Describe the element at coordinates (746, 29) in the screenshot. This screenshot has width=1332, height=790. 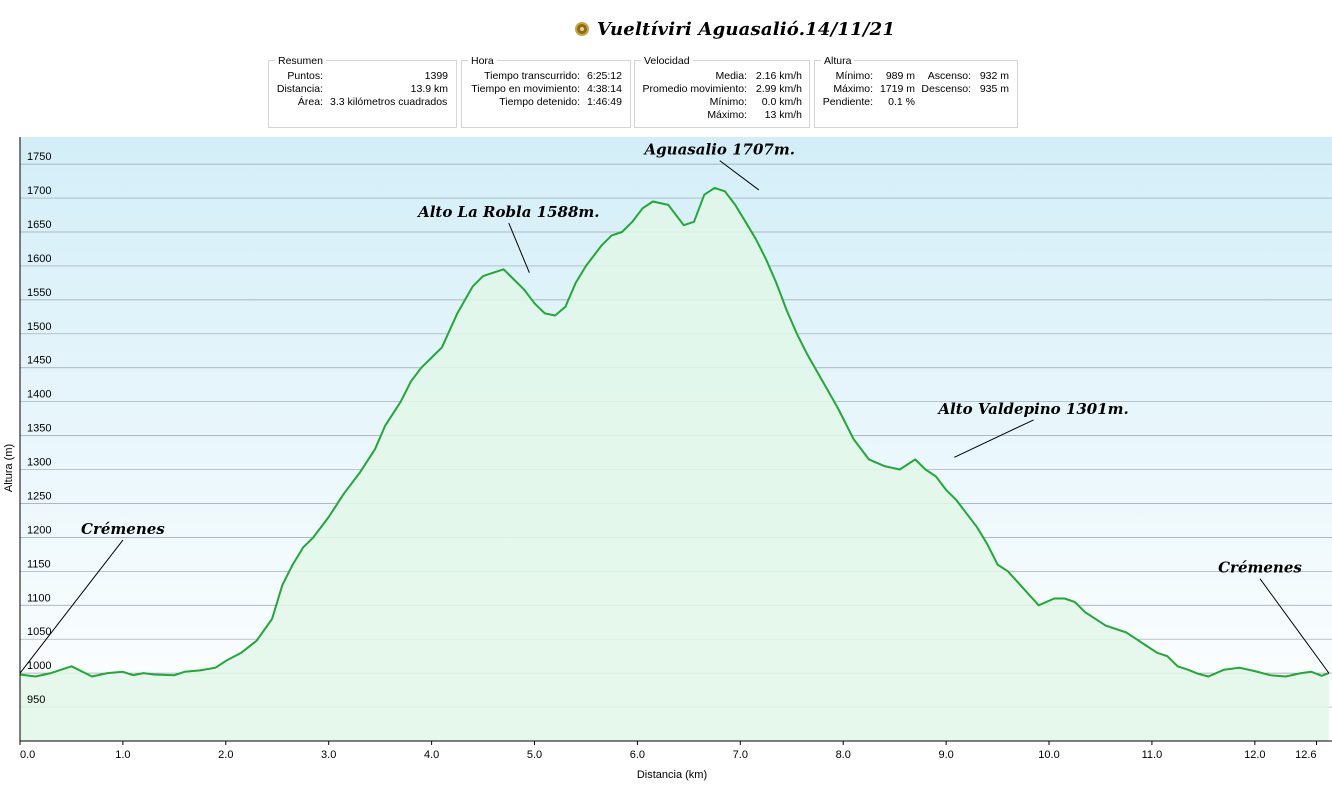
I see `chart-title-text: Vueltíviri Aguasalió.14/11/21` at that location.